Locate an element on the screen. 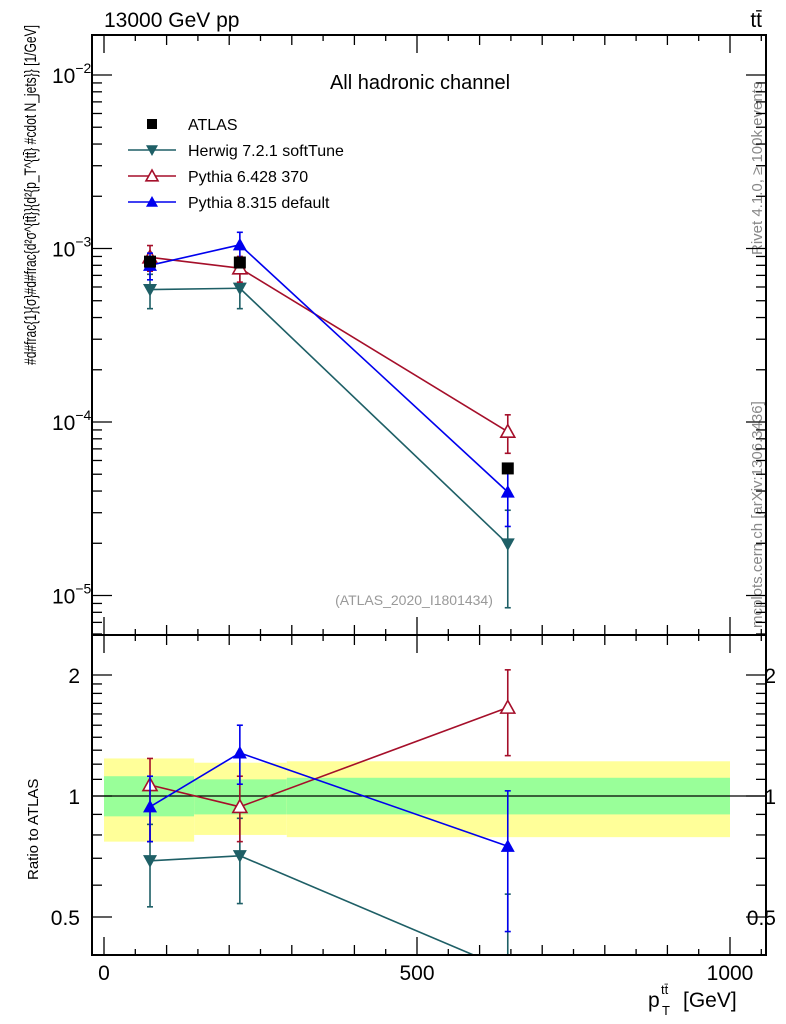  x-axis-label: p T tt̄ [GeV] is located at coordinates (692, 1000).